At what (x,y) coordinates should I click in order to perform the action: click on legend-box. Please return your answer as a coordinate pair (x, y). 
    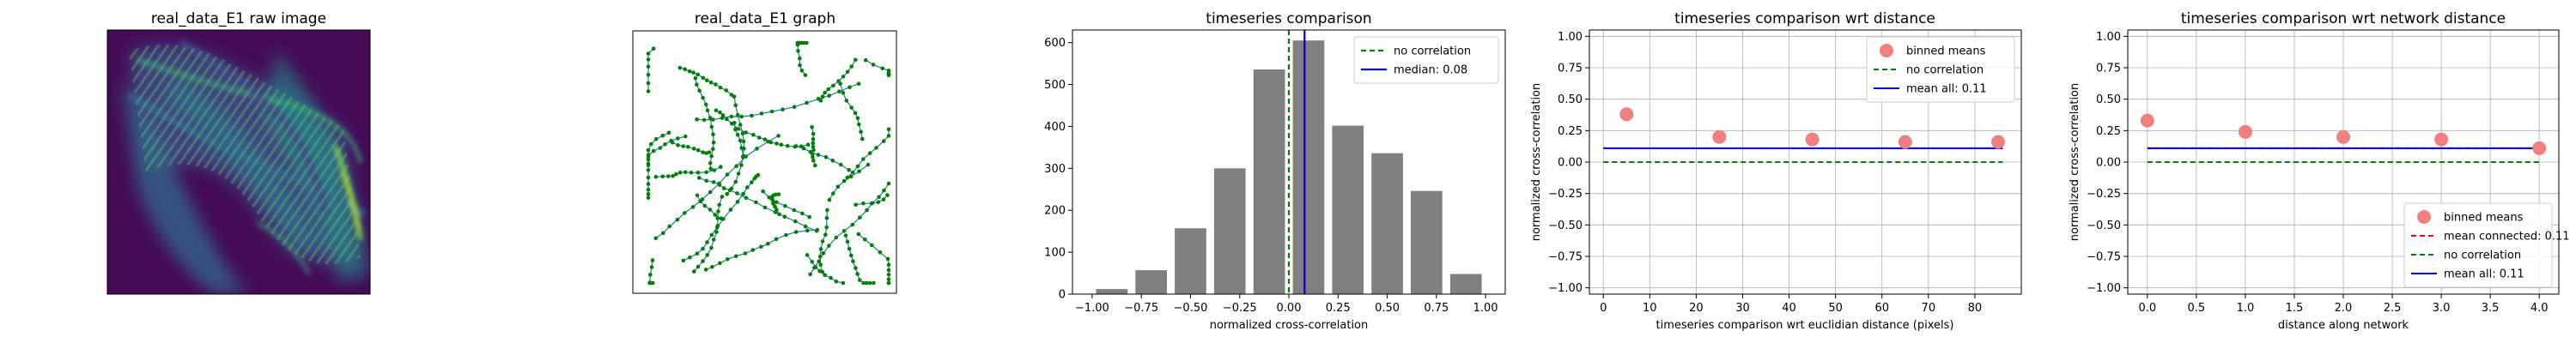
    Looking at the image, I should click on (2478, 245).